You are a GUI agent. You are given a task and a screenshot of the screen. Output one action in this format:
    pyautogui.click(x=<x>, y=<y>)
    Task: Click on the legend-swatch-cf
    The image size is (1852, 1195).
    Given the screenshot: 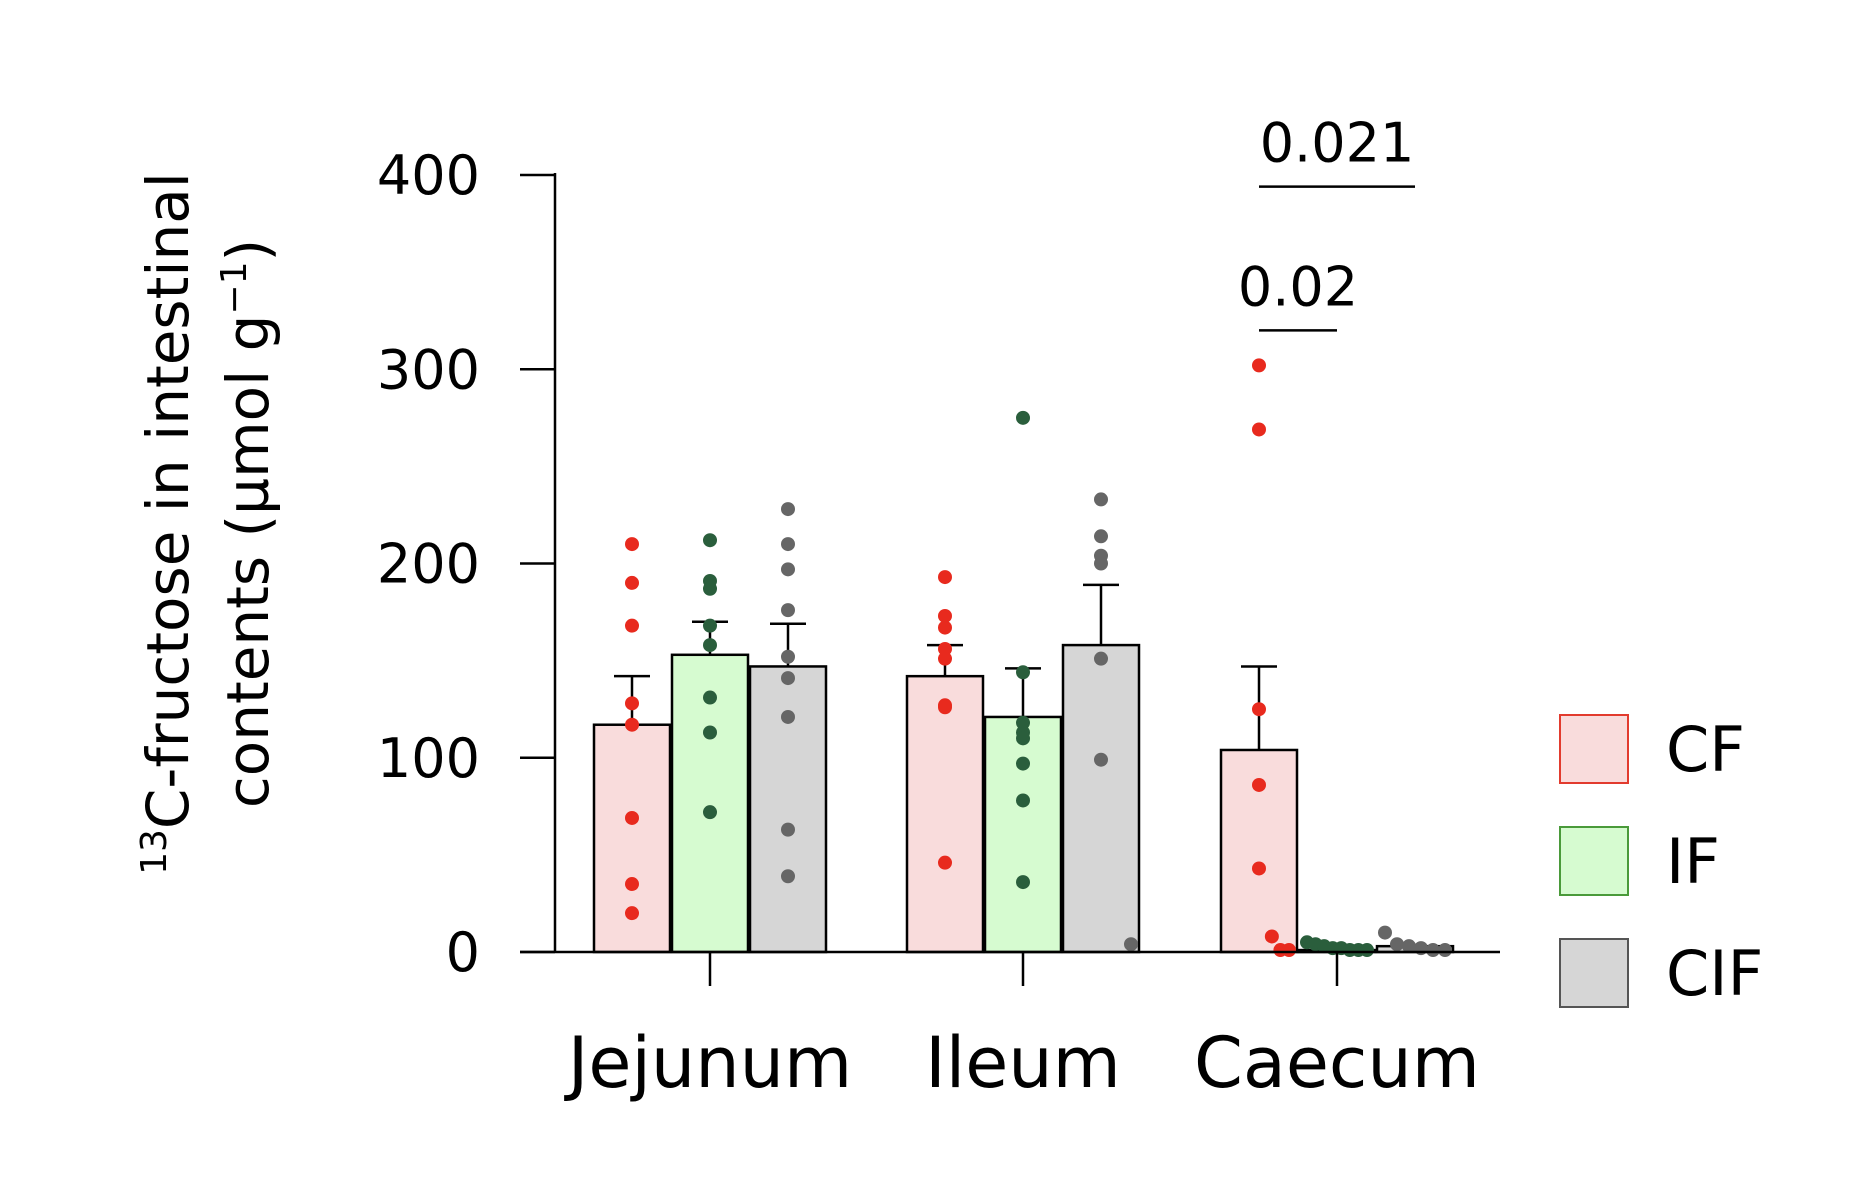 What is the action you would take?
    pyautogui.click(x=1594, y=749)
    